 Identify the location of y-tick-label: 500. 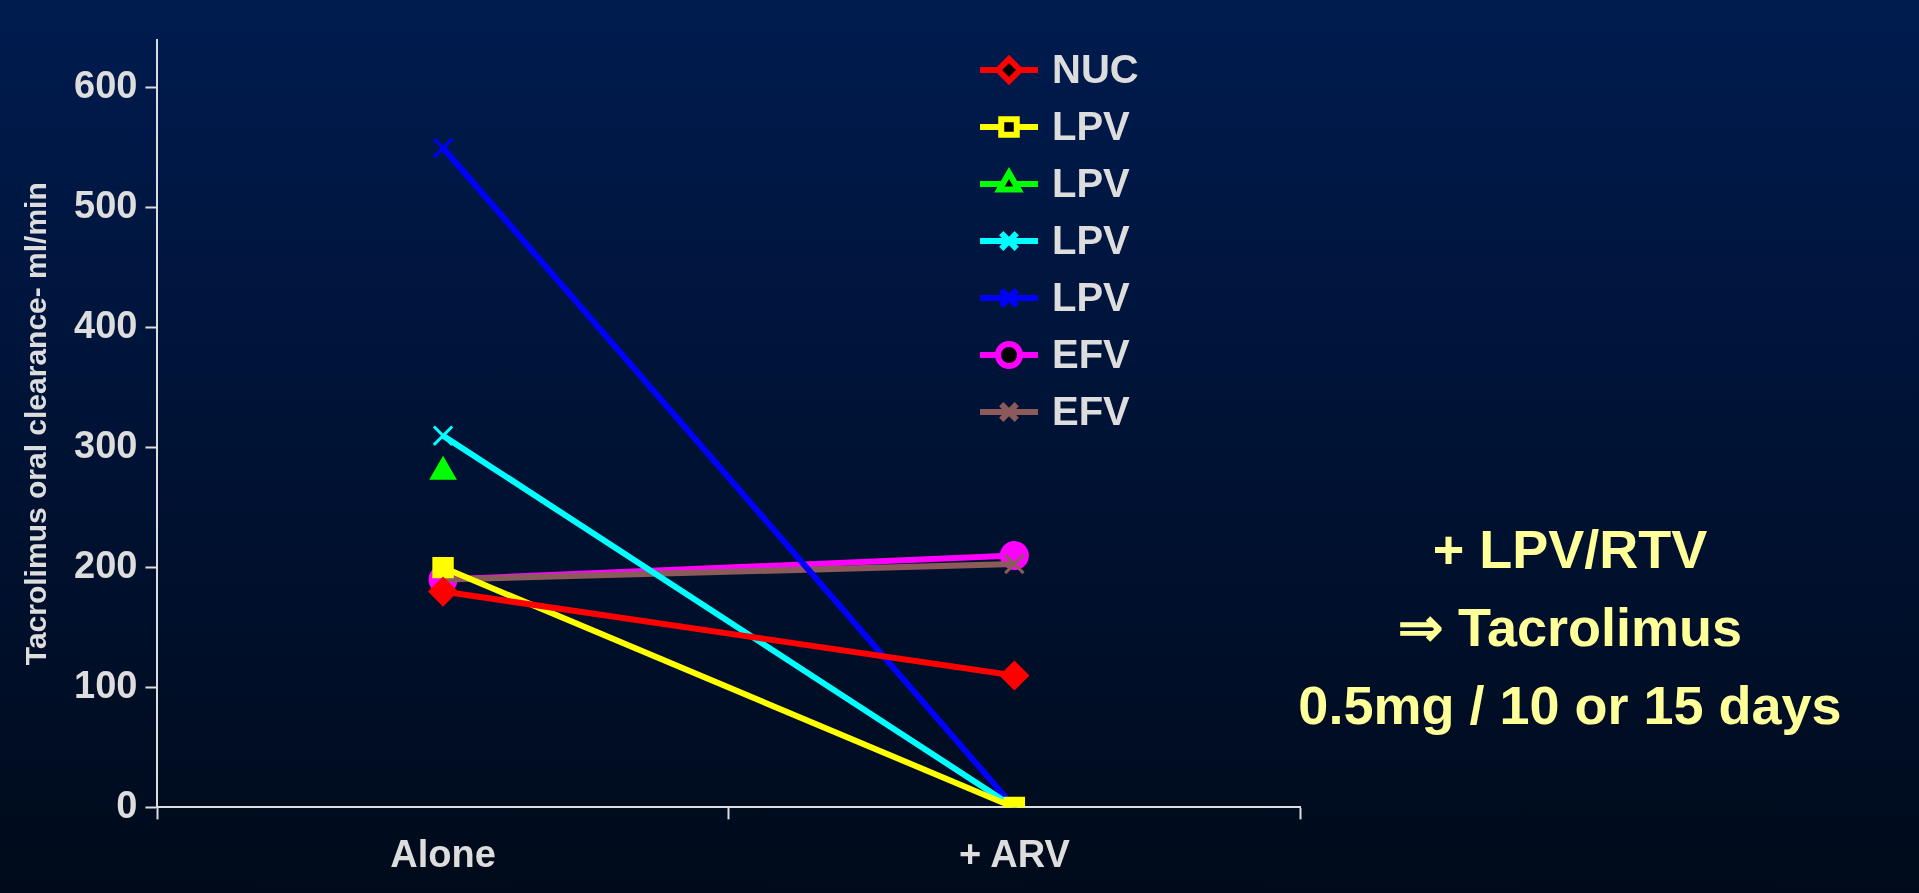
(106, 205).